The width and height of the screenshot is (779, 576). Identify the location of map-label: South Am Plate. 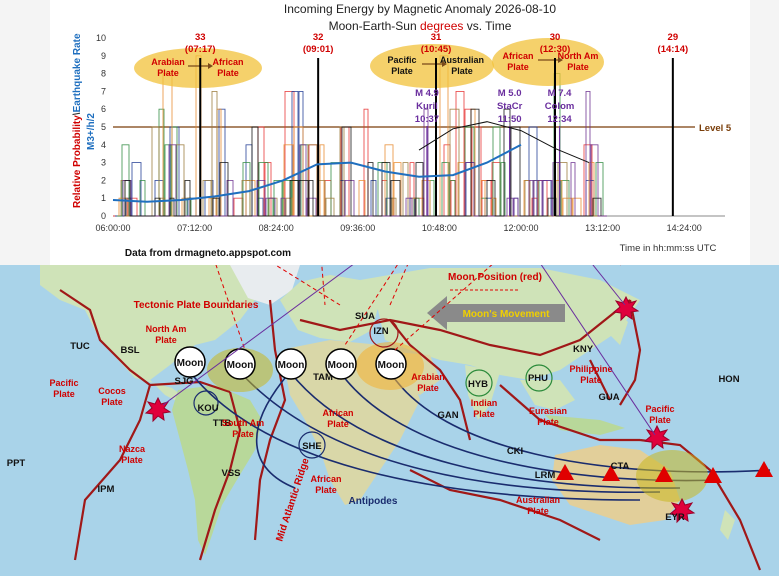
(243, 428).